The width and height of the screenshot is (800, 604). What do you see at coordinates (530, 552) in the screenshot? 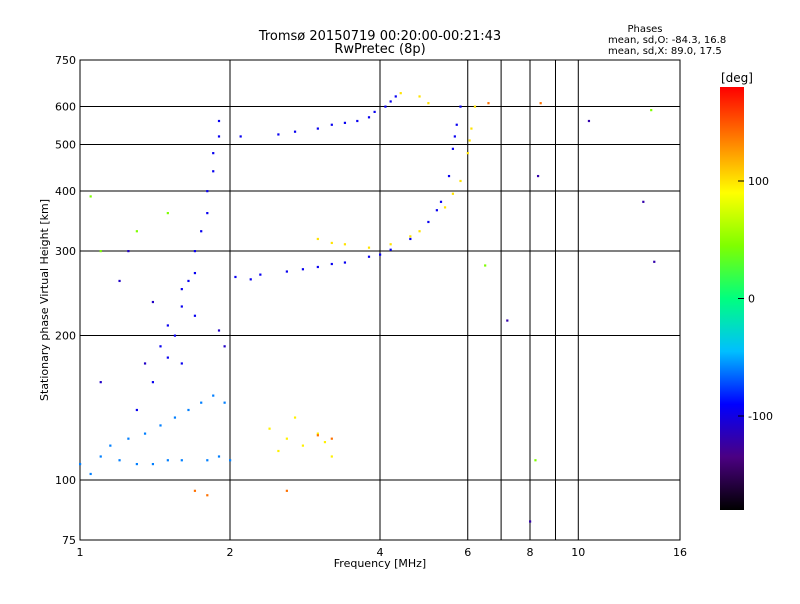
I see `x-tick-label: 8` at bounding box center [530, 552].